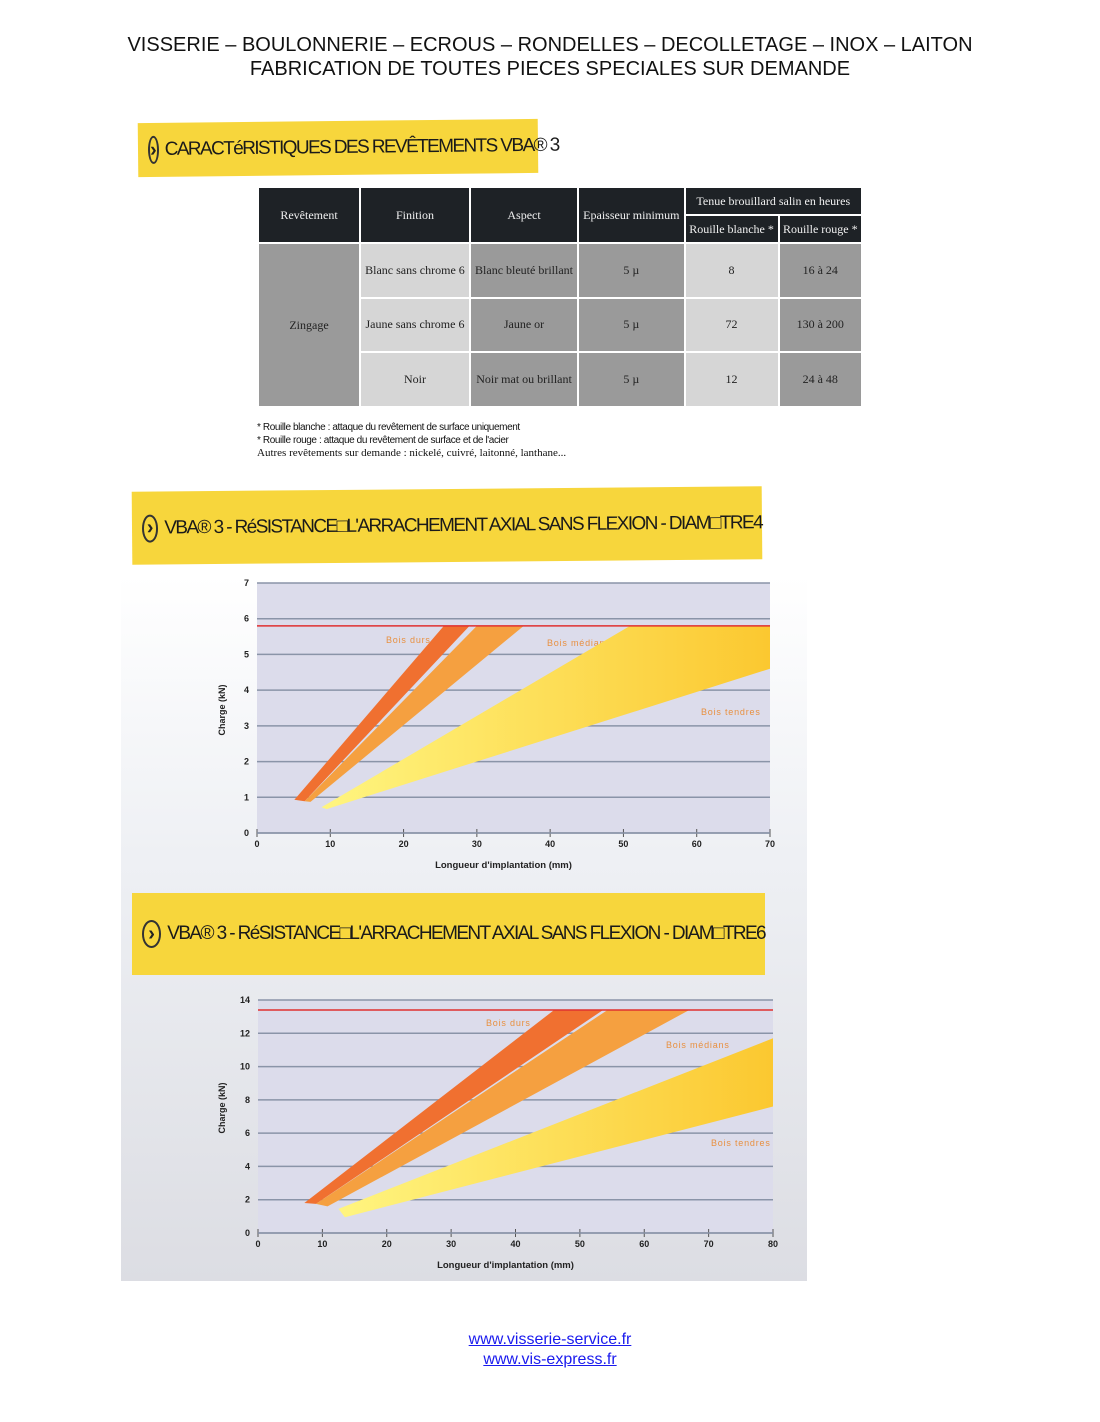 This screenshot has height=1422, width=1100. I want to click on cell-aspect: Noir mat ou brillant, so click(524, 379).